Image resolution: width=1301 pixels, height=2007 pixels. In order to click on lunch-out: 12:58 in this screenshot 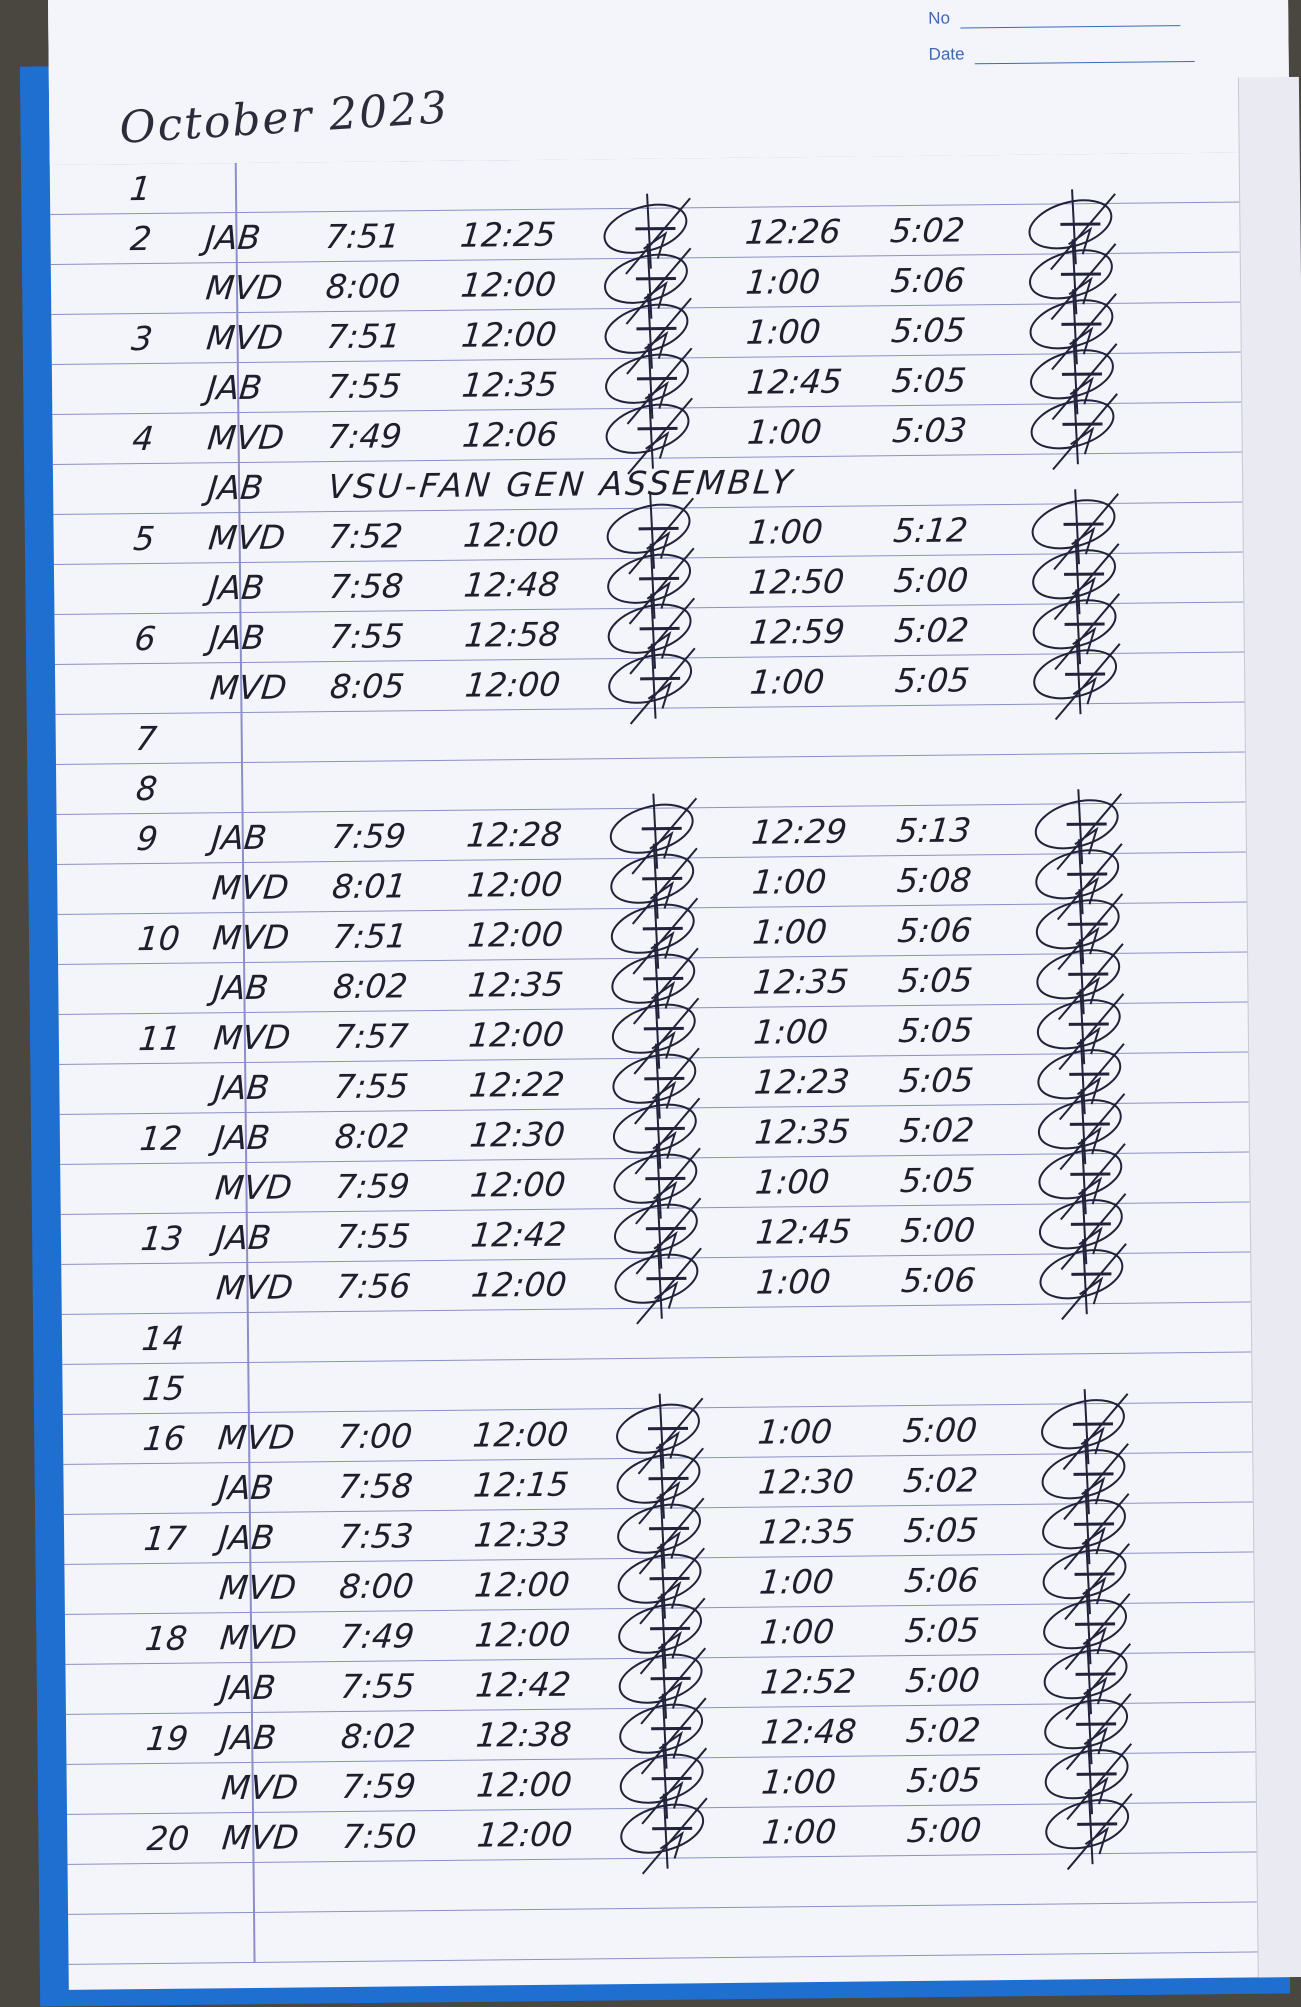, I will do `click(512, 635)`.